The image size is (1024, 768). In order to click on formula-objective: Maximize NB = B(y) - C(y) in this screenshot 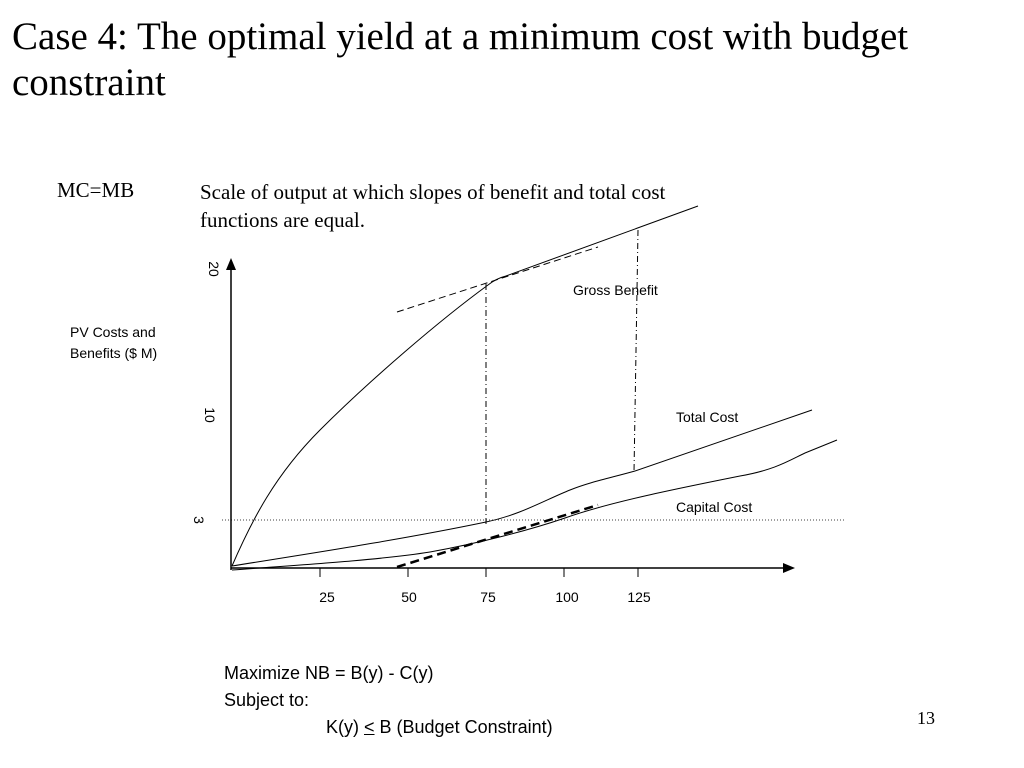, I will do `click(329, 673)`.